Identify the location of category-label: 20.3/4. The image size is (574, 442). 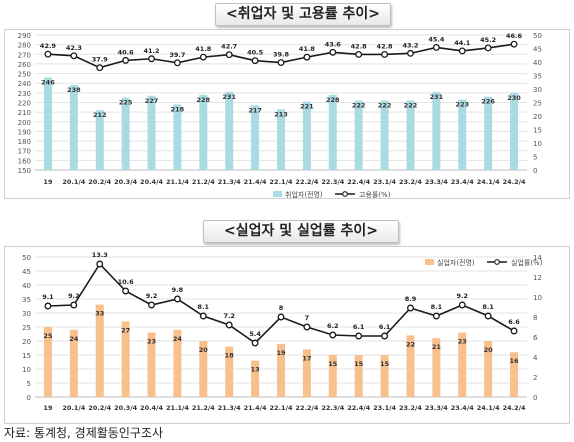
(125, 182).